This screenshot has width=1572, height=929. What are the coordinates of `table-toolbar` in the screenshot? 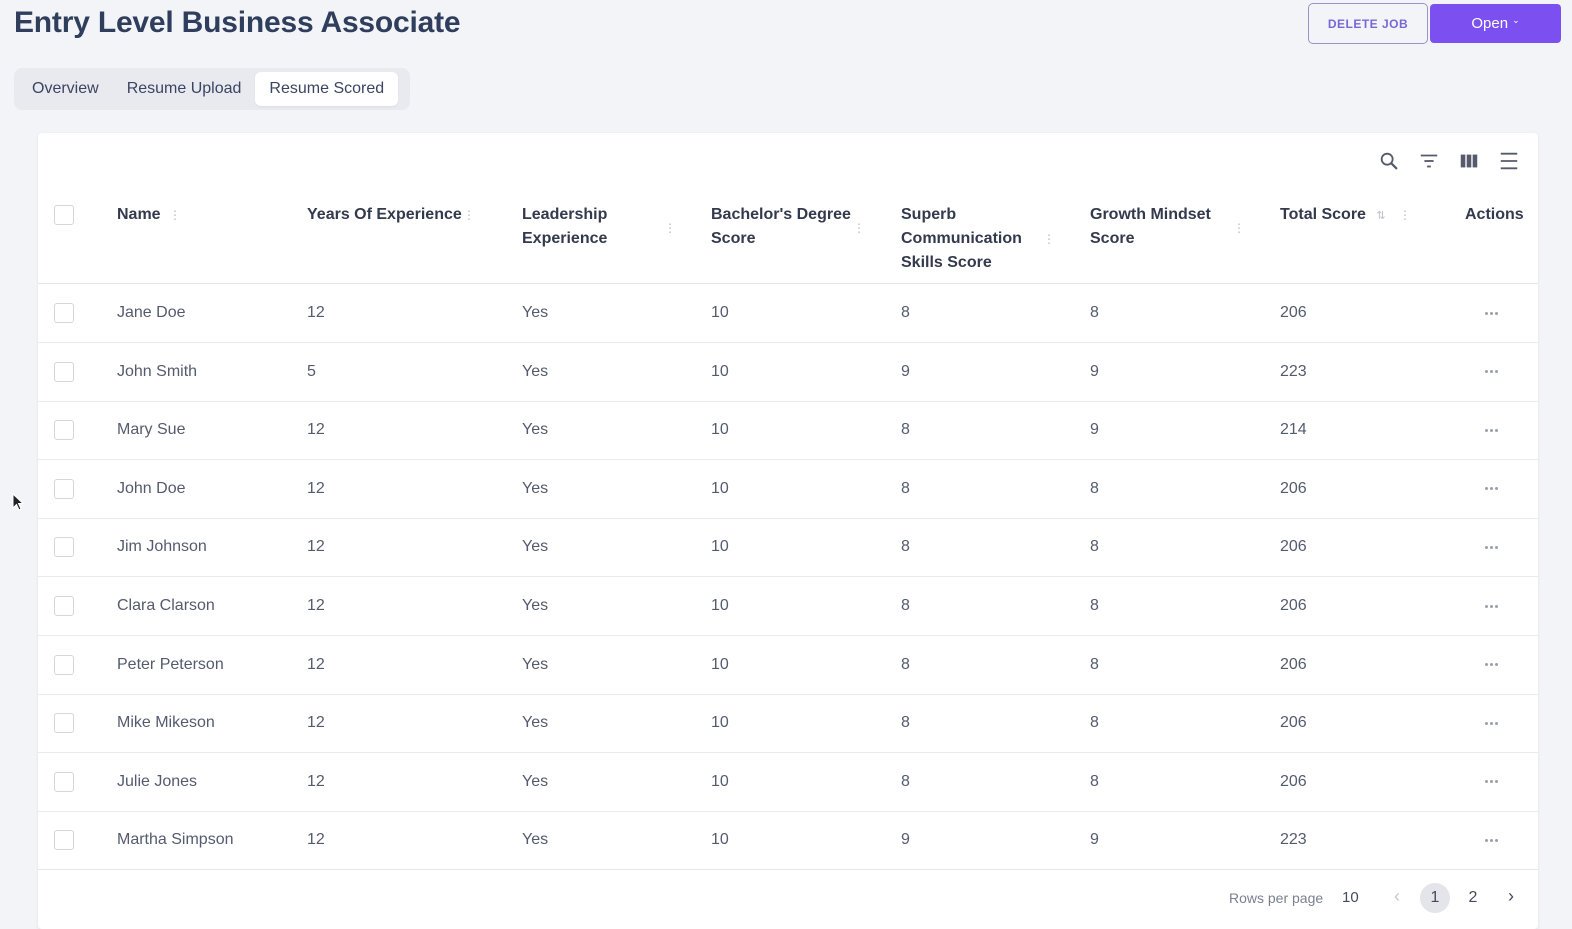 It's located at (1449, 161).